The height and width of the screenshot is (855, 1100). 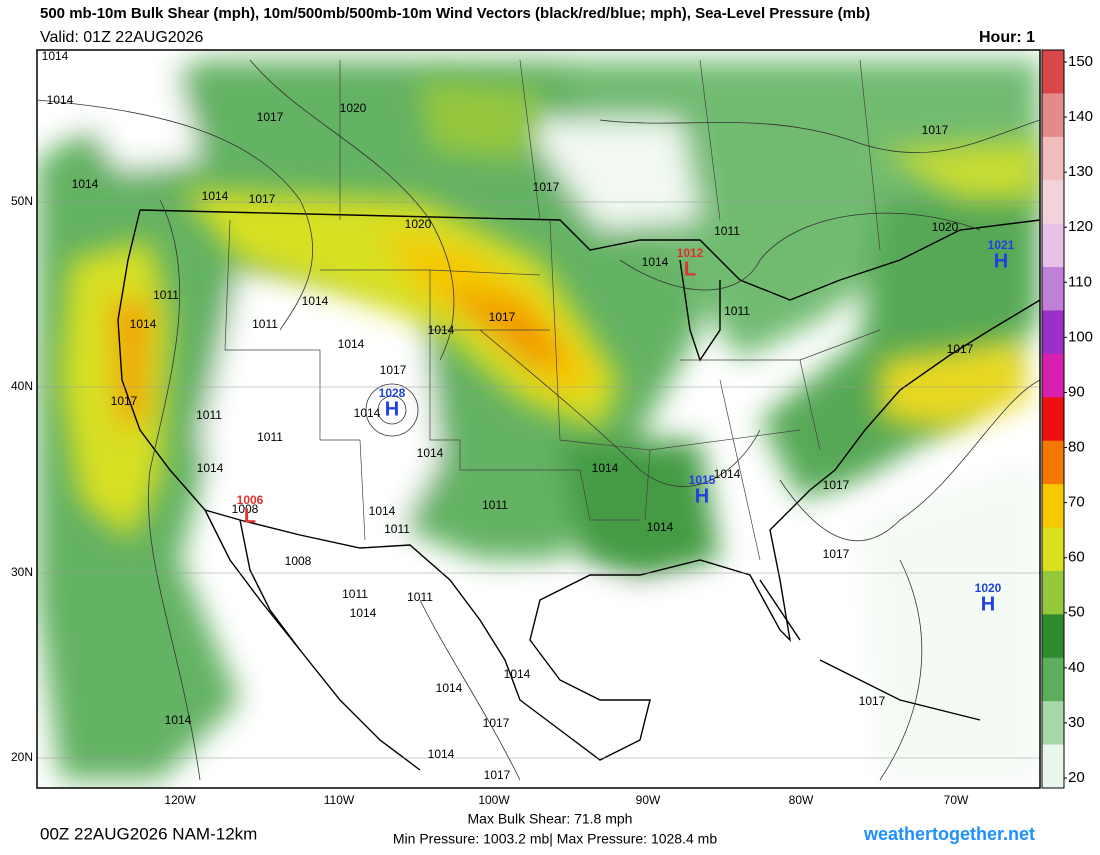 What do you see at coordinates (148, 833) in the screenshot?
I see `model-run: 00Z 22AUG2026 NAM-12km` at bounding box center [148, 833].